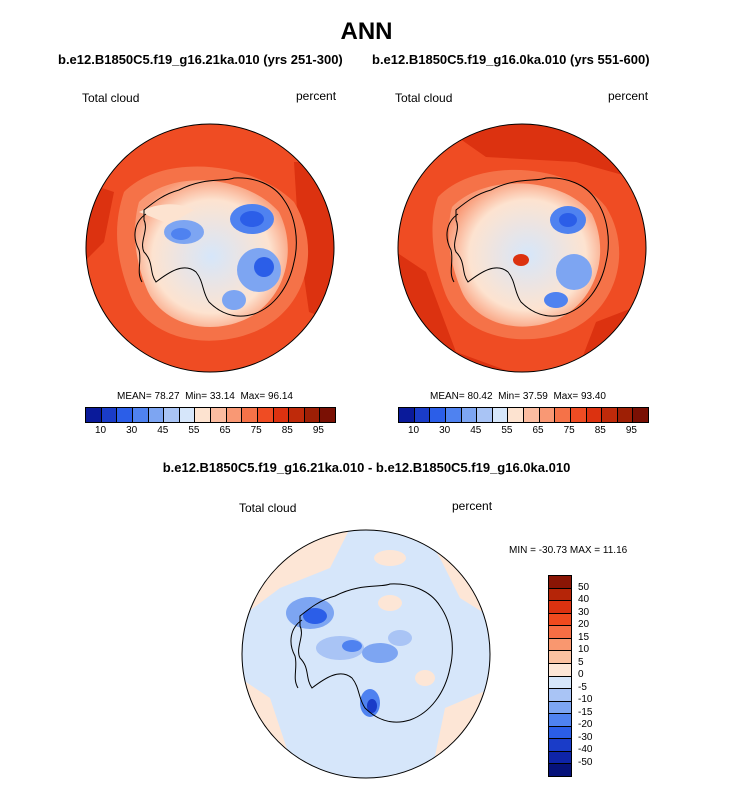  What do you see at coordinates (507, 430) in the screenshot?
I see `colorbar-panel-2-tick-label: 55` at bounding box center [507, 430].